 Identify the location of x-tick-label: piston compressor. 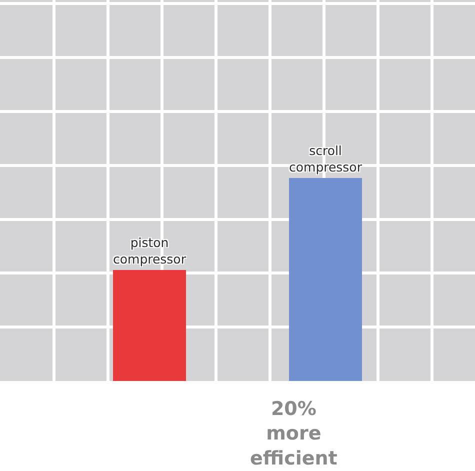
(150, 250).